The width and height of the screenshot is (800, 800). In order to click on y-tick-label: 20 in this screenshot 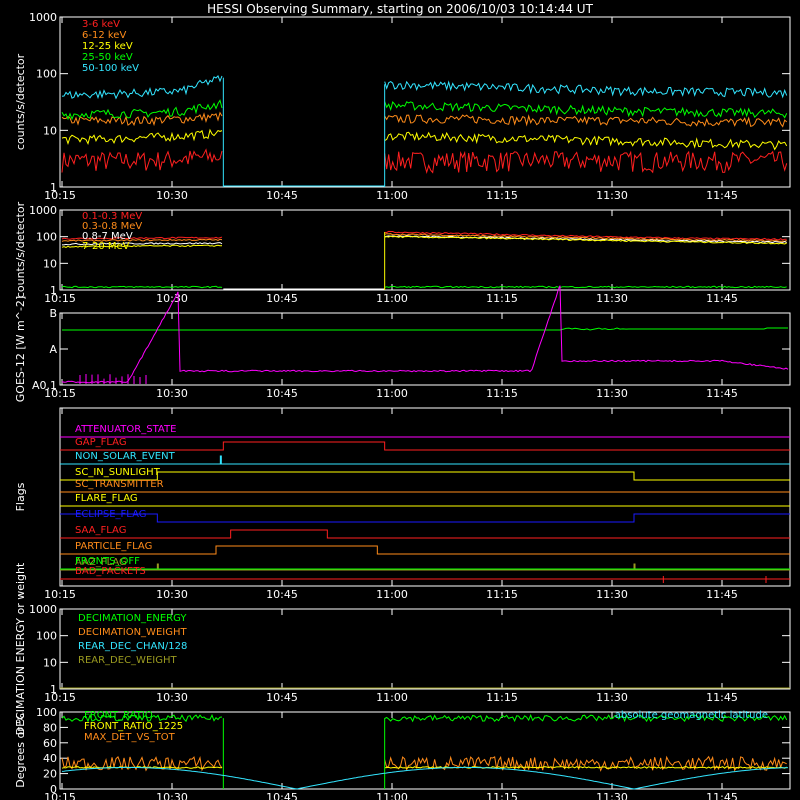, I will do `click(50, 774)`.